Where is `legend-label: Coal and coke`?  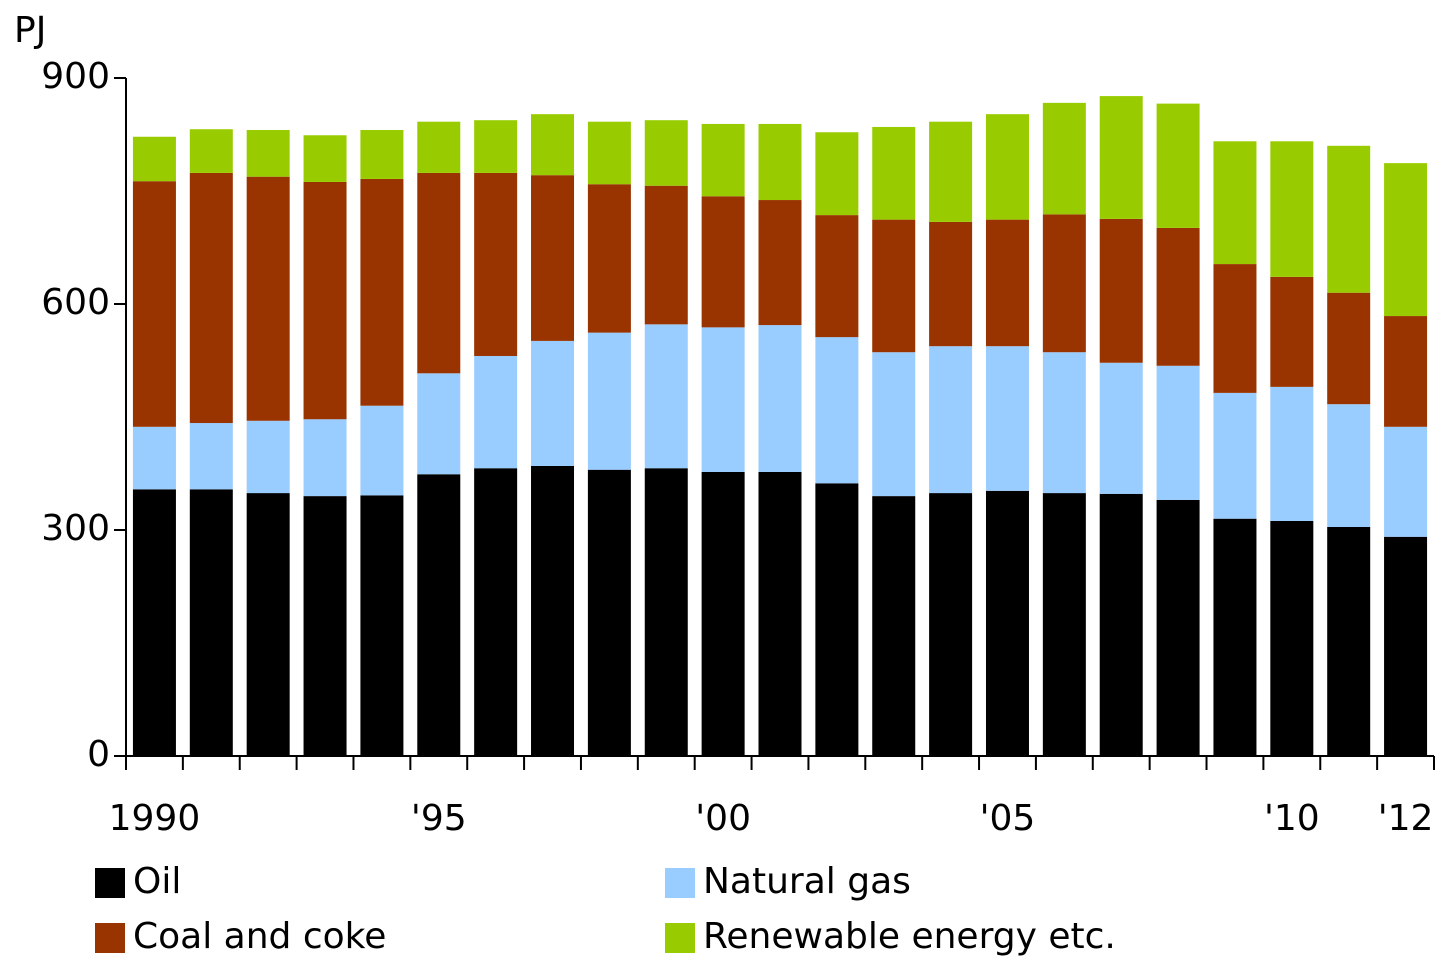 legend-label: Coal and coke is located at coordinates (259, 936).